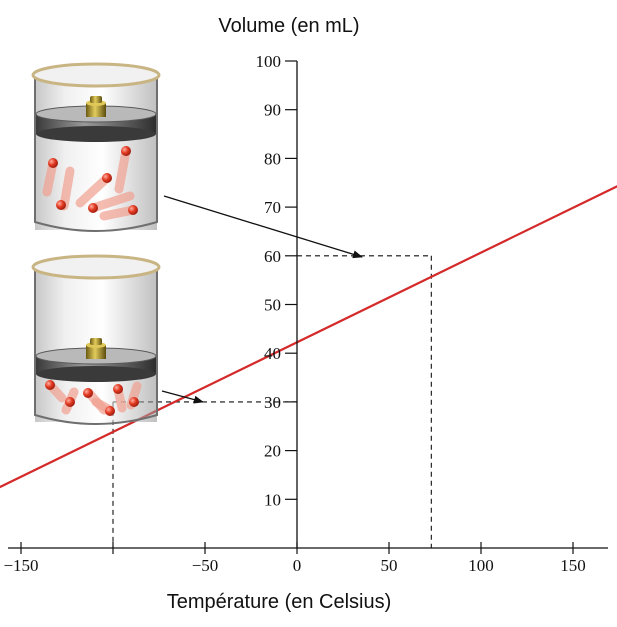 This screenshot has height=627, width=617. What do you see at coordinates (269, 61) in the screenshot?
I see `y-tick-label: 100` at bounding box center [269, 61].